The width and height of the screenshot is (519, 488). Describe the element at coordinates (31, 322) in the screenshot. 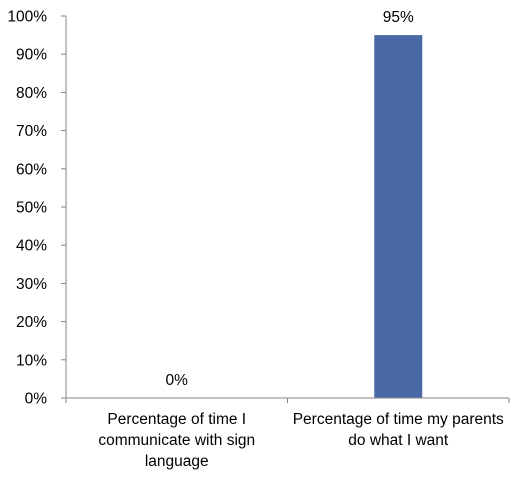

I see `y-tick-label: 20%` at that location.